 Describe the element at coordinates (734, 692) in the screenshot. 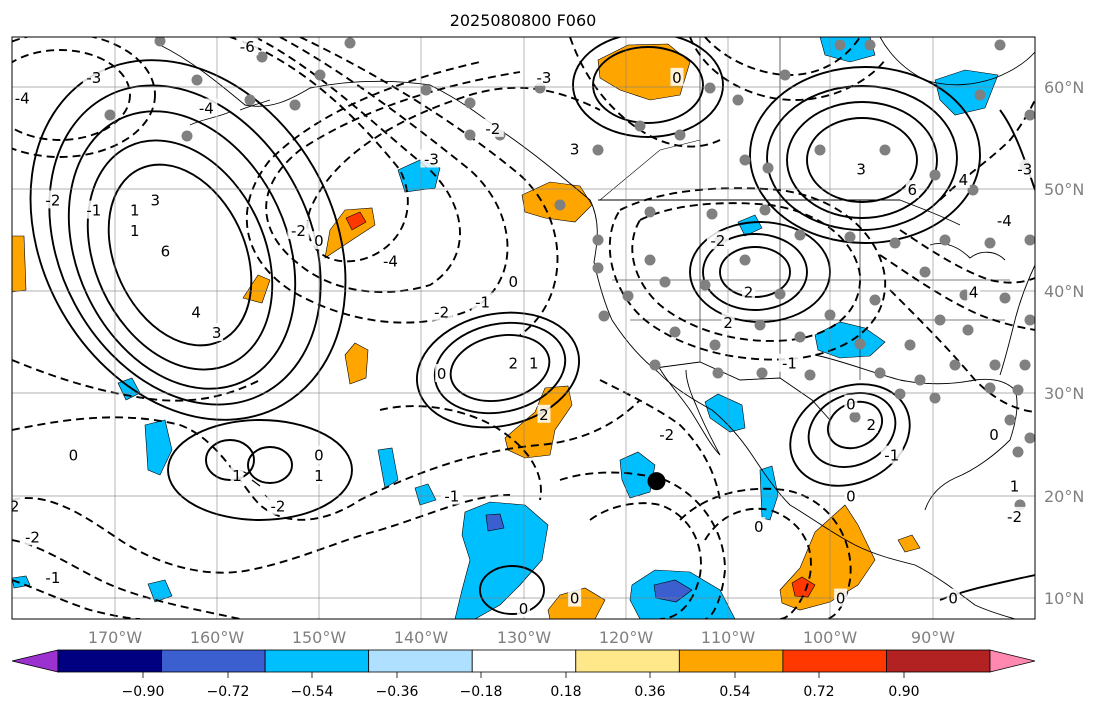

I see `colorbar-tick-label: 0.54` at that location.